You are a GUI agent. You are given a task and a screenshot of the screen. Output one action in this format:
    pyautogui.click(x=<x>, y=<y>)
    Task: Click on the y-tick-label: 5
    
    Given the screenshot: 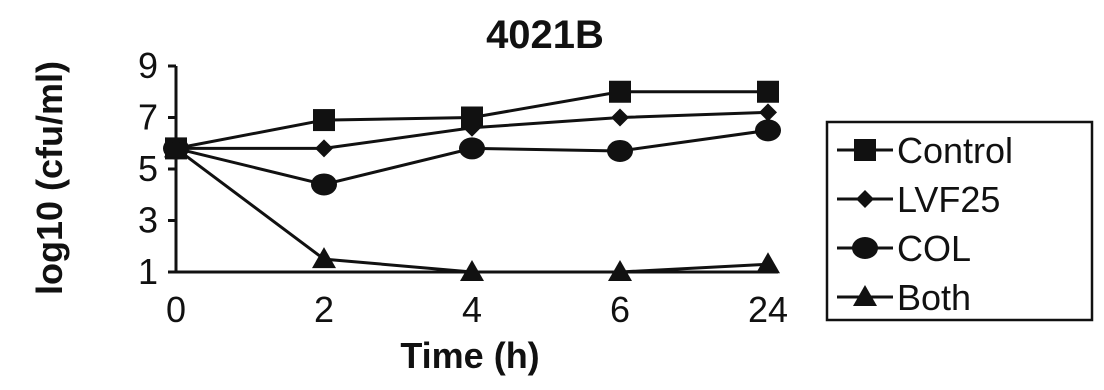 What is the action you would take?
    pyautogui.click(x=148, y=168)
    